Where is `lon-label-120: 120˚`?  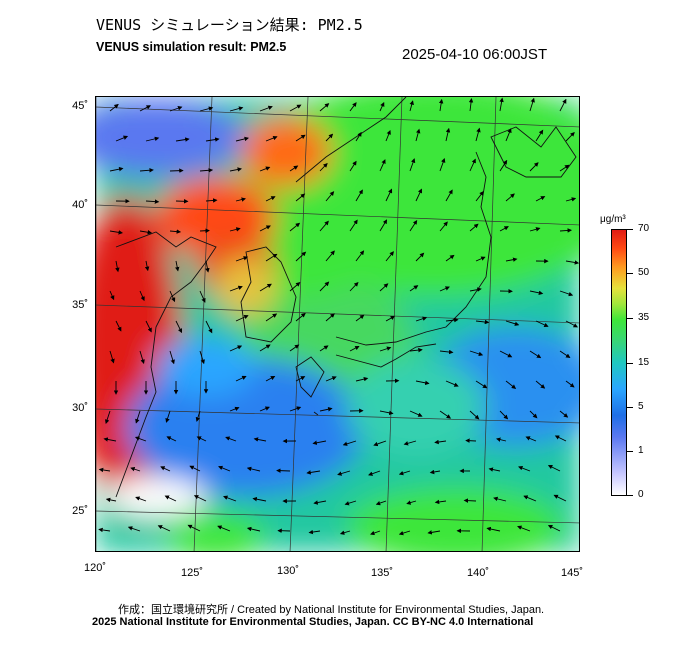
lon-label-120: 120˚ is located at coordinates (95, 568).